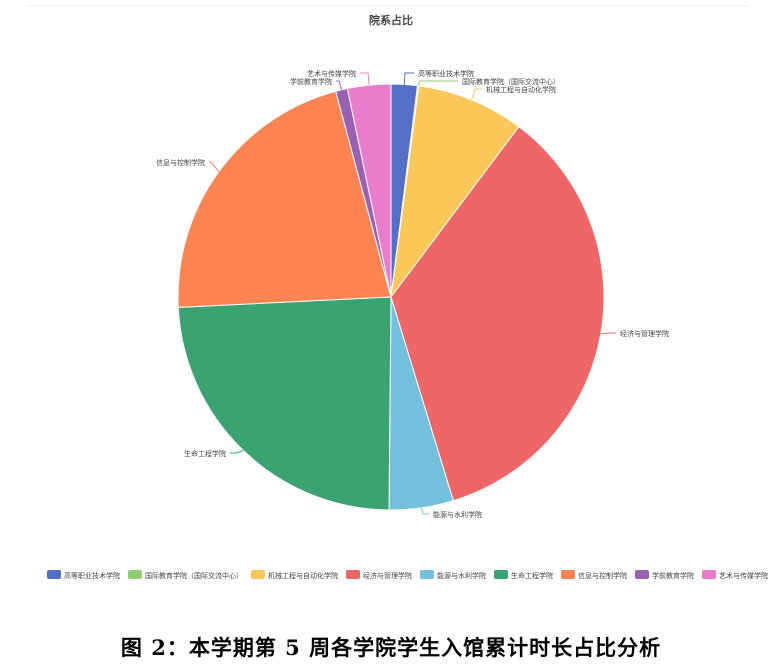 This screenshot has width=782, height=672. What do you see at coordinates (194, 575) in the screenshot?
I see `legend-label: 国际教育学院（国际交流中心）` at bounding box center [194, 575].